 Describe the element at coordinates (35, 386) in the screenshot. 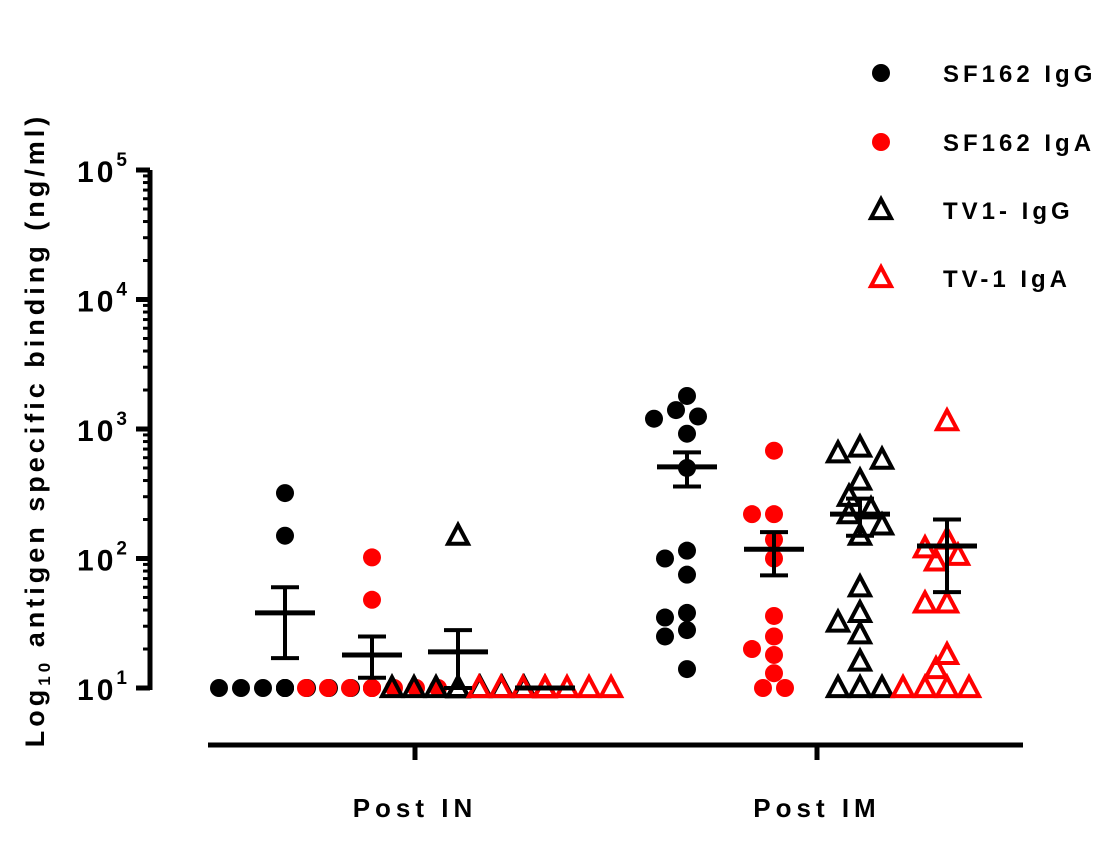

I see `y-axis-label-rest: antigen specific binding (ng/ml)` at that location.